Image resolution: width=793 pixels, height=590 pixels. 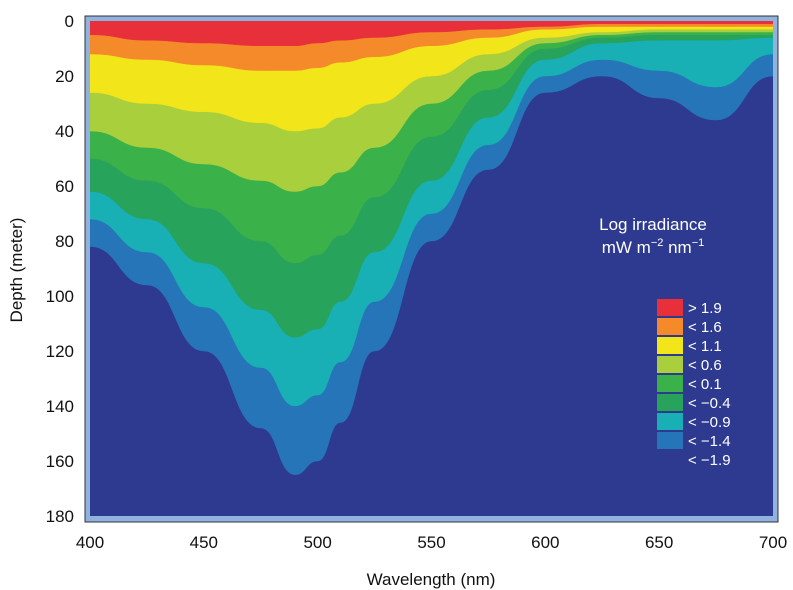 What do you see at coordinates (709, 422) in the screenshot?
I see `legend-label: < −0.9` at bounding box center [709, 422].